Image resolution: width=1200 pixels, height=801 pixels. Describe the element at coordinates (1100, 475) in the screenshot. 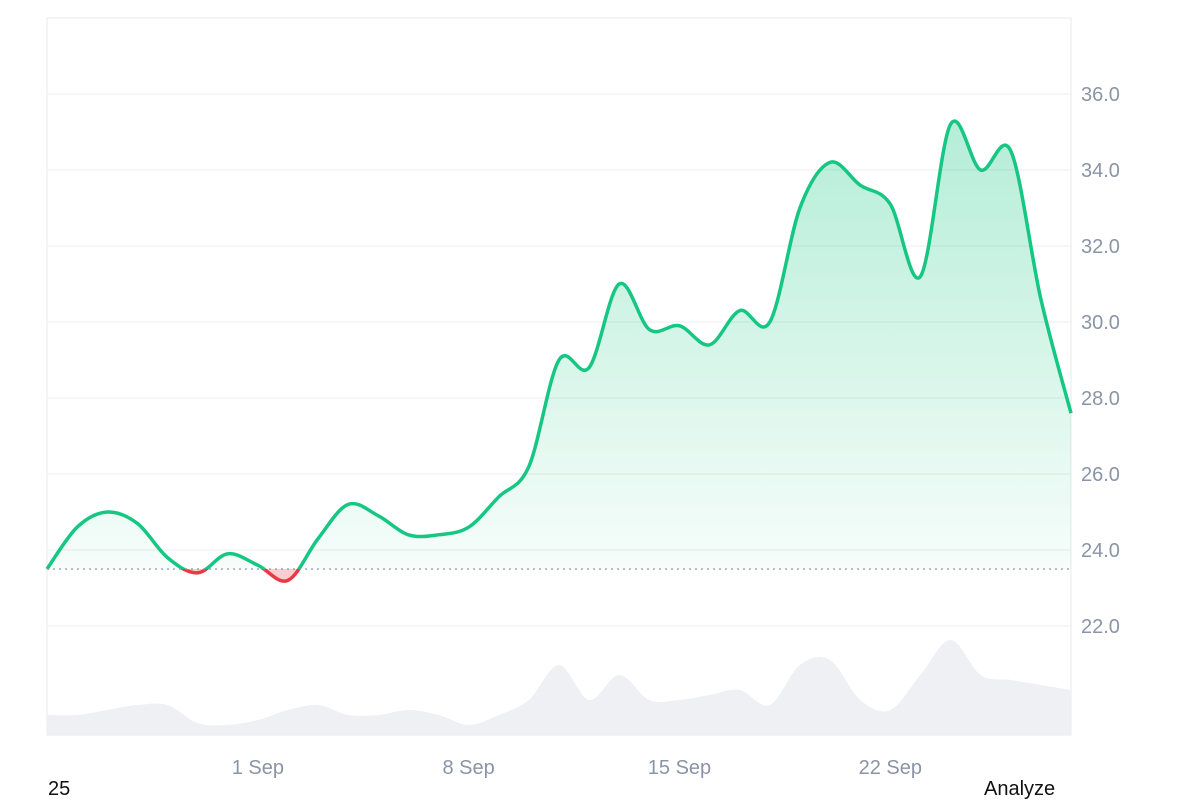

I see `y-tick-label: 26.0` at that location.